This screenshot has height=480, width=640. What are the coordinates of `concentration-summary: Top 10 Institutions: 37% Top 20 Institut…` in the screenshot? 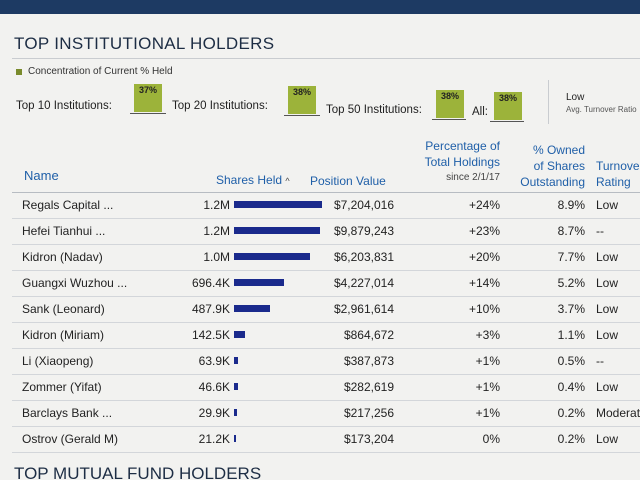 It's located at (327, 104).